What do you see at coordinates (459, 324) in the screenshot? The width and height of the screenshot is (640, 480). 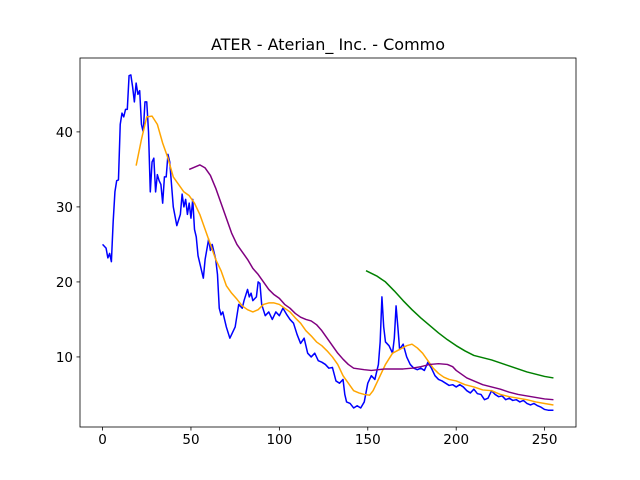 I see `line-series` at bounding box center [459, 324].